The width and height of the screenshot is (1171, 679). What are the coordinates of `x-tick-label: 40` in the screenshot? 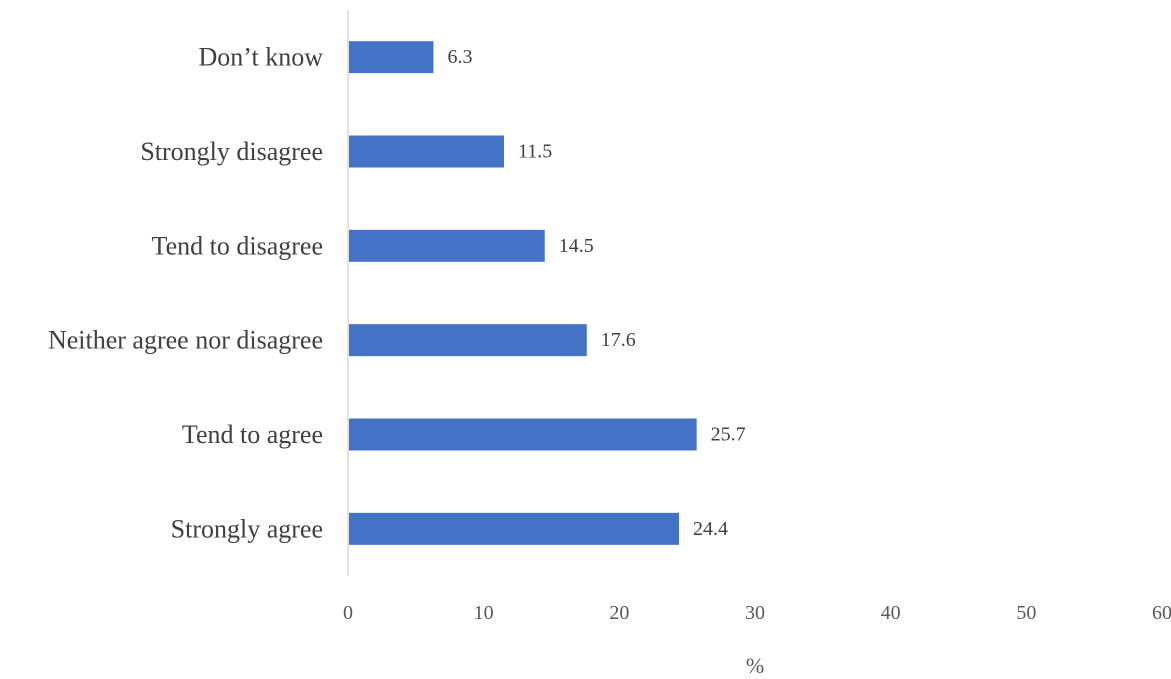 It's located at (891, 613).